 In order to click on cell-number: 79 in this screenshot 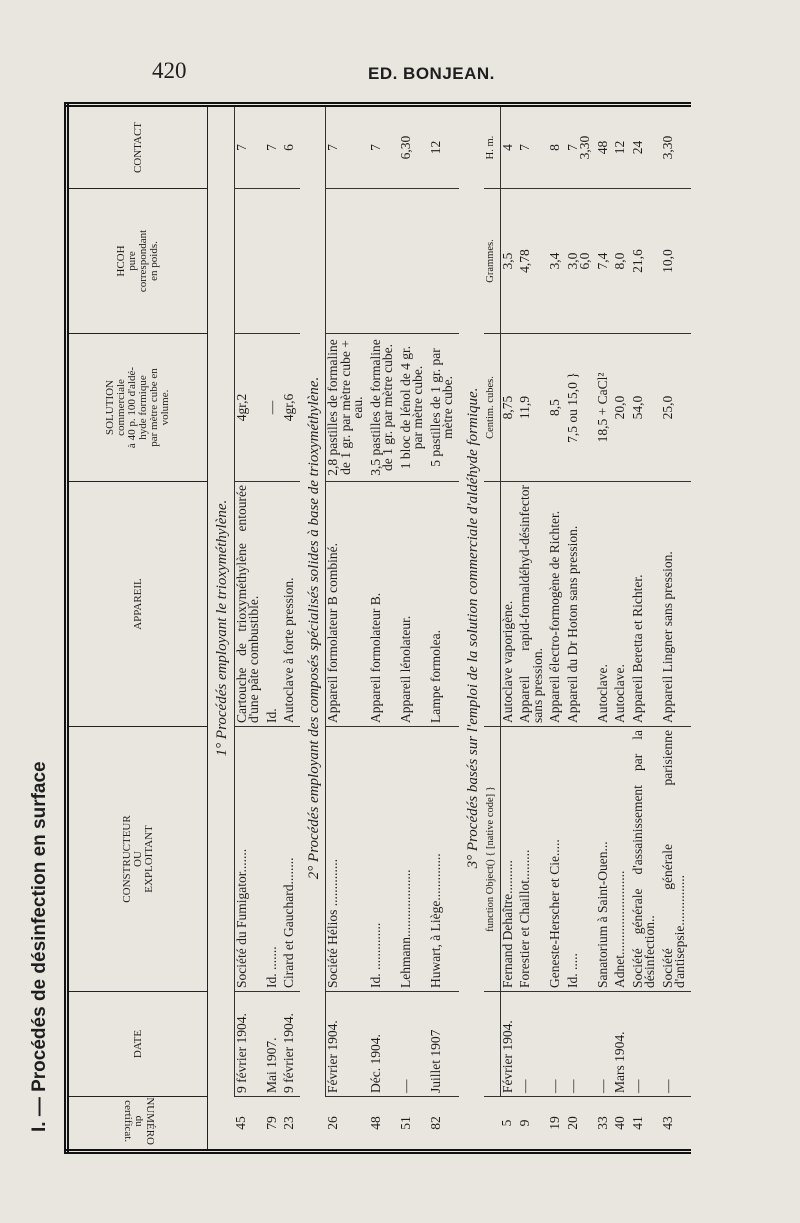, I will do `click(271, 1123)`.